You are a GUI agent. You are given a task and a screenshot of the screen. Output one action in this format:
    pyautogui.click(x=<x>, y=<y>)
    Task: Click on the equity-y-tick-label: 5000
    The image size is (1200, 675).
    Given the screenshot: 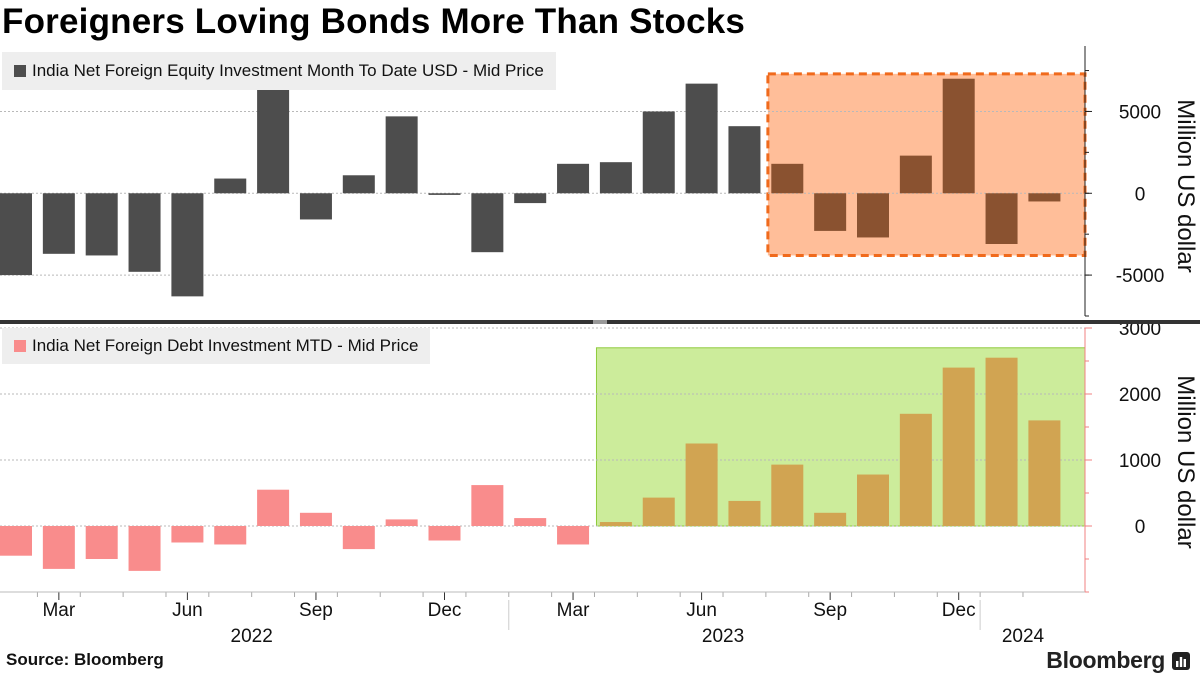 What is the action you would take?
    pyautogui.click(x=1140, y=112)
    